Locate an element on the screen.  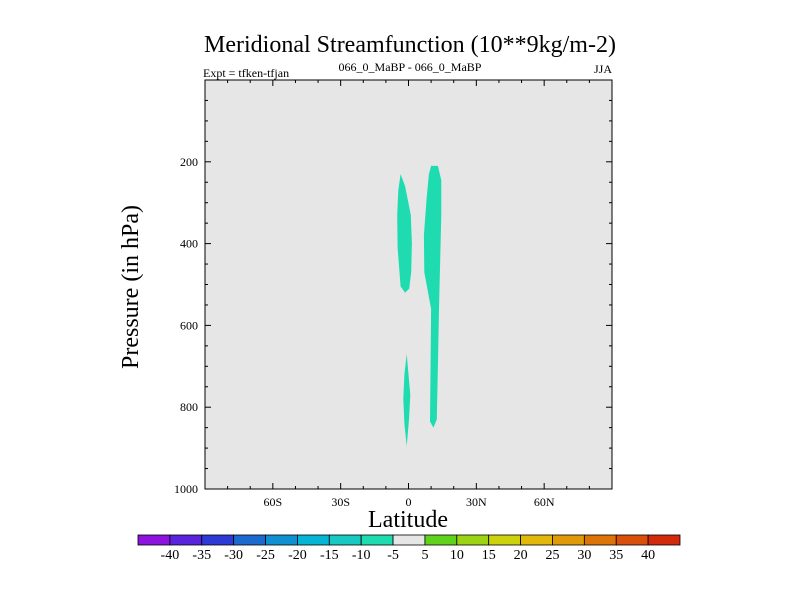
colorbar-label: -20 is located at coordinates (297, 555).